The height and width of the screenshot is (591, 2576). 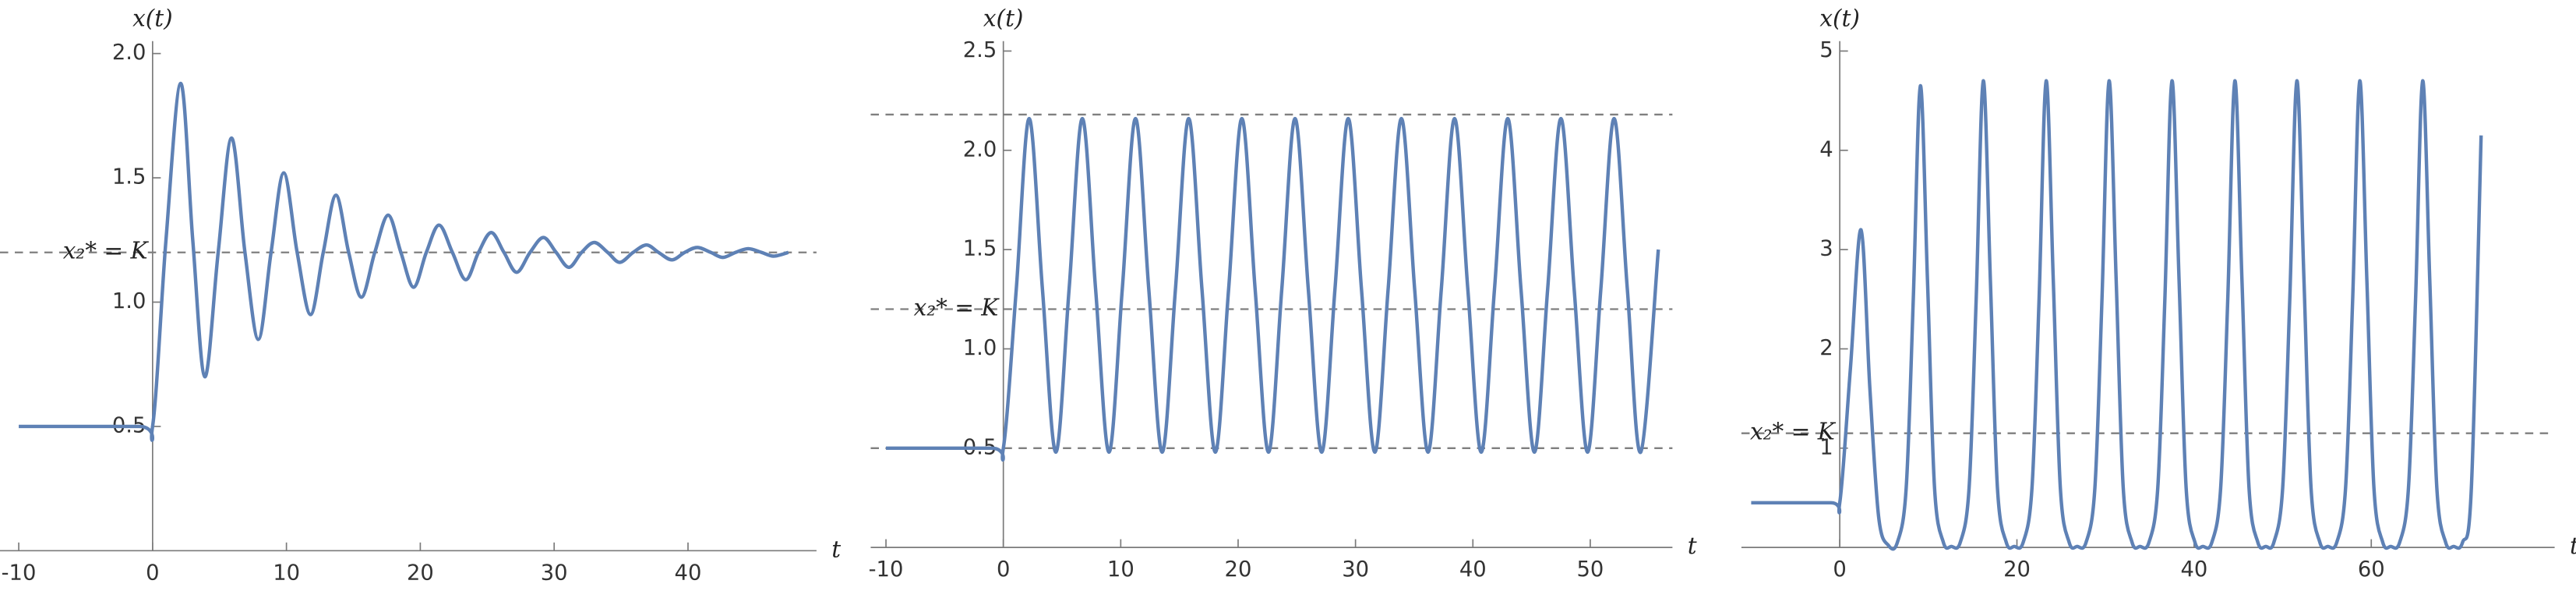 I want to click on x-tick-label: 60, so click(x=2371, y=569).